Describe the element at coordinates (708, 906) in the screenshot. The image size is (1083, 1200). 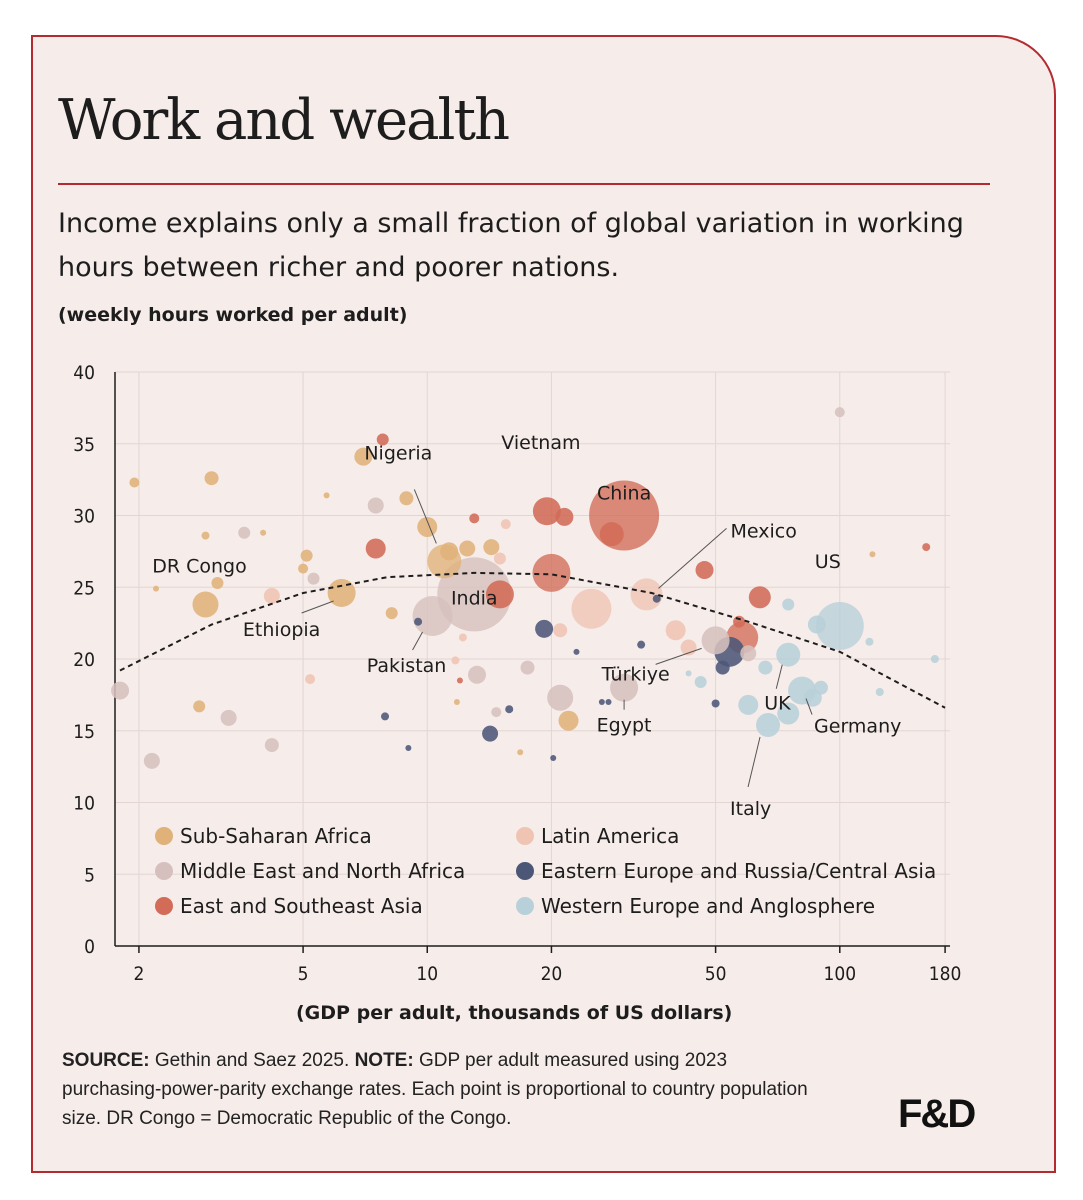
I see `legend-label: Western Europe and Anglosphere` at that location.